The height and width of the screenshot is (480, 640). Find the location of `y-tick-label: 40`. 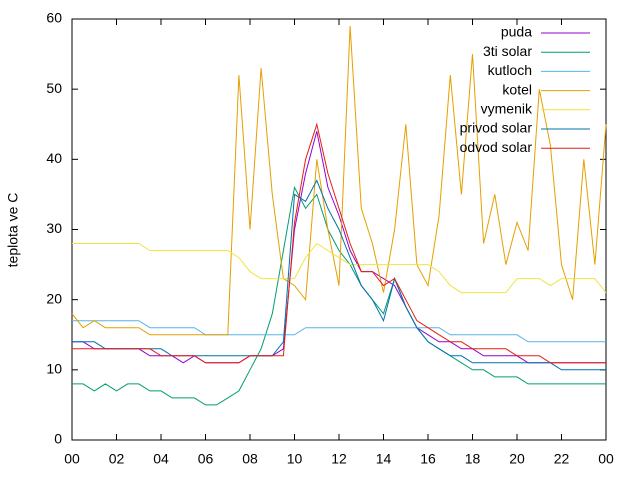

y-tick-label: 40 is located at coordinates (54, 158).